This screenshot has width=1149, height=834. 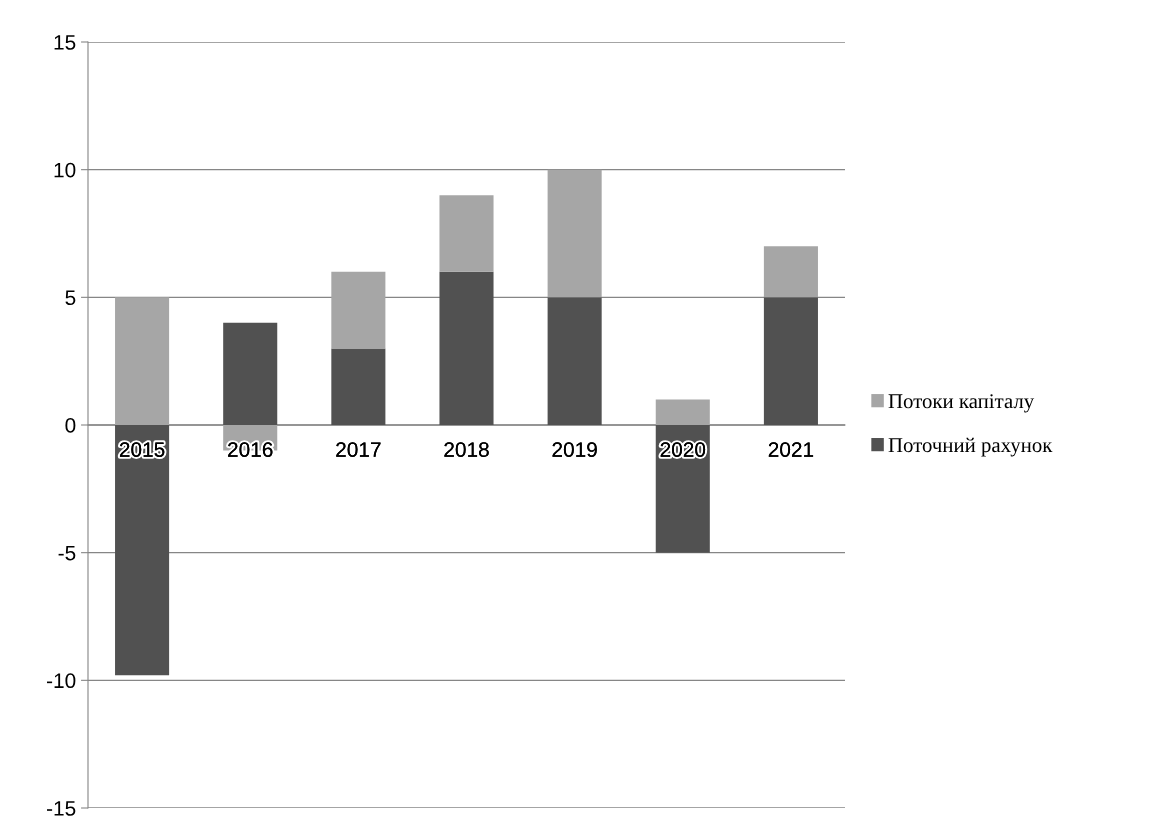 What do you see at coordinates (70, 425) in the screenshot?
I see `y-tick-label: 0` at bounding box center [70, 425].